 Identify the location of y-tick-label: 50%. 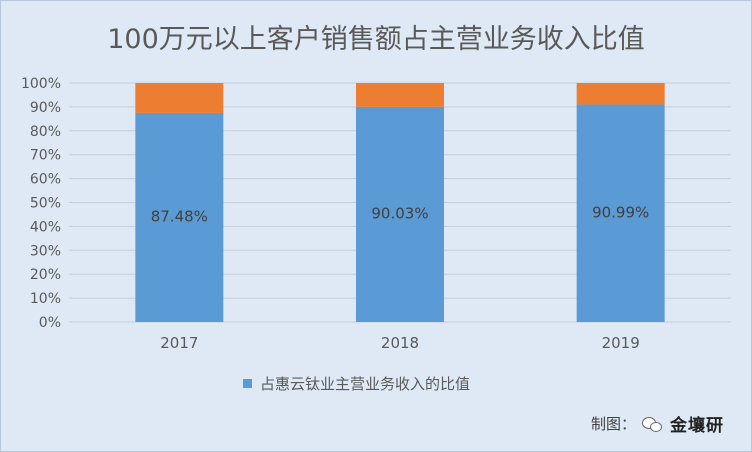
(45, 204).